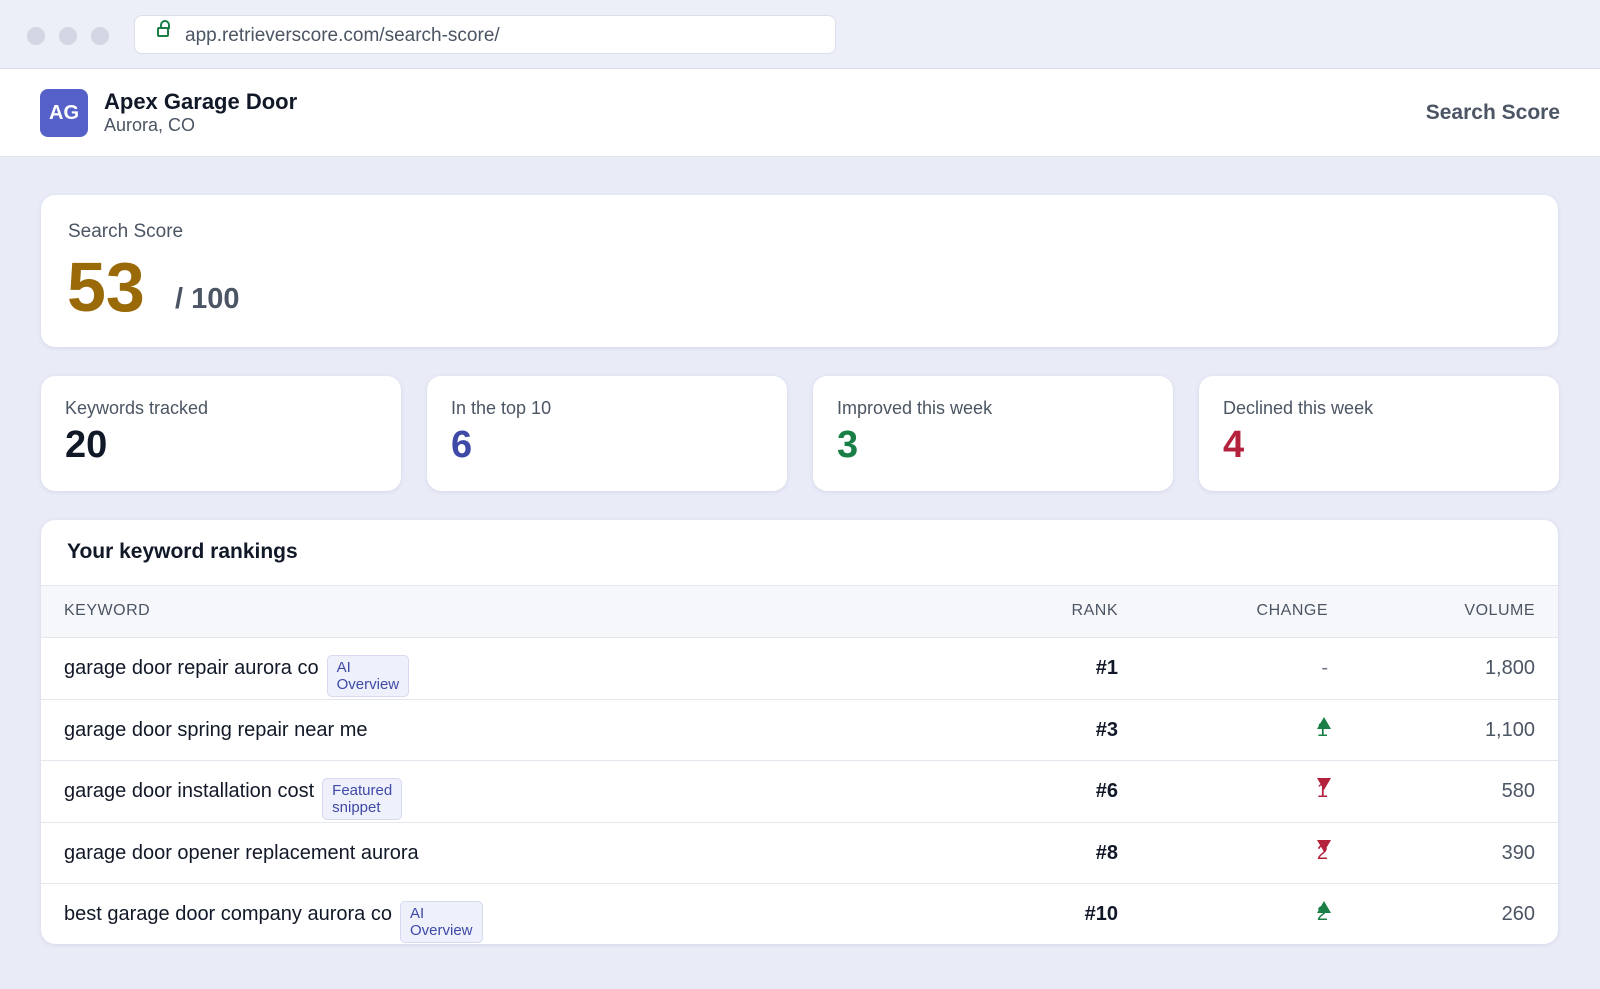 This screenshot has height=989, width=1600. I want to click on lock-icon, so click(163, 28).